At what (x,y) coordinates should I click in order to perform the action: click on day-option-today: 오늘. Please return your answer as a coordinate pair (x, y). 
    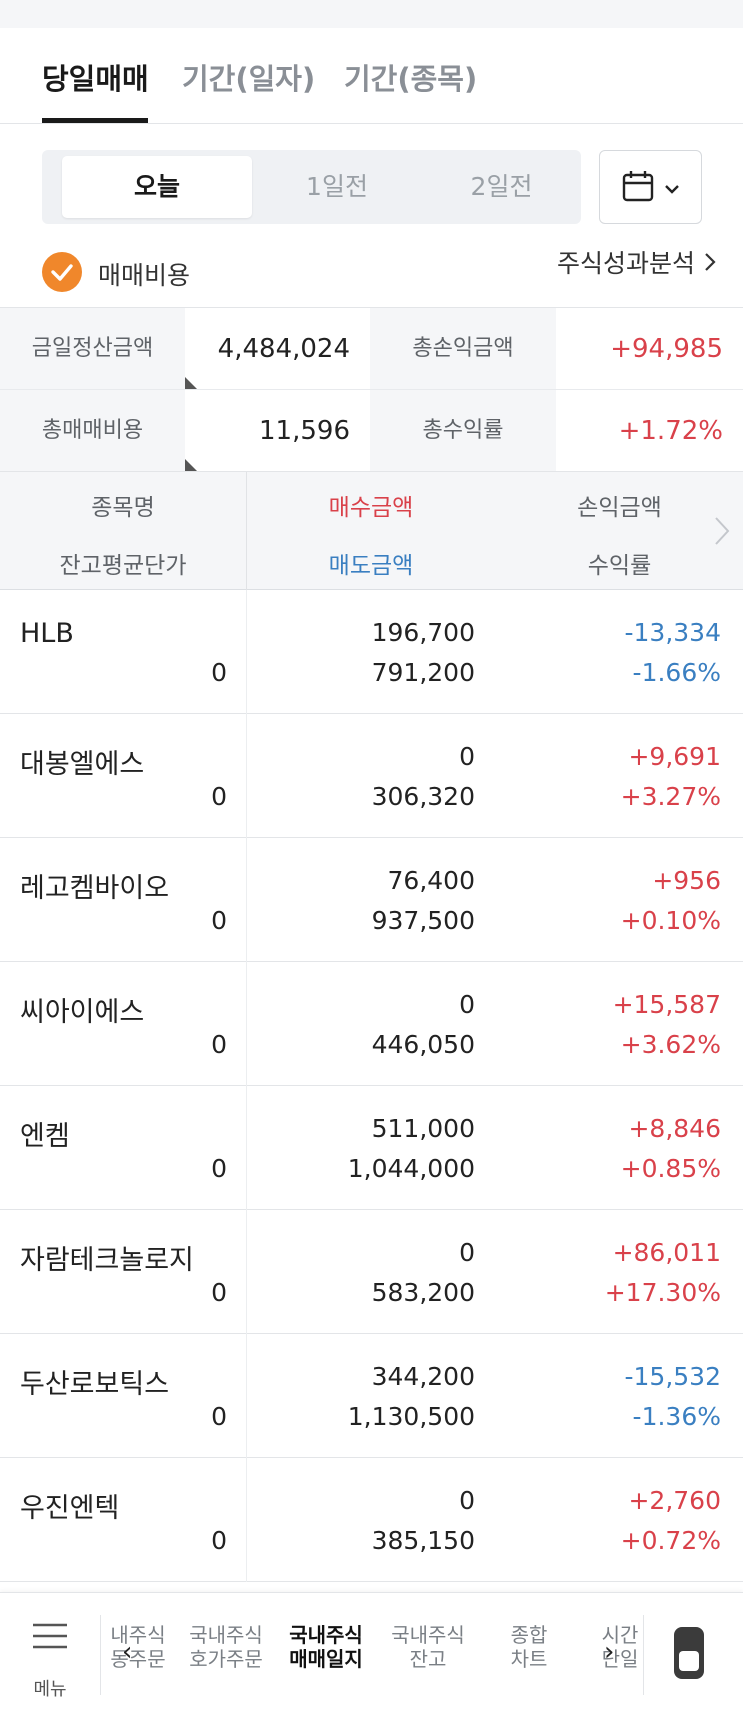
    Looking at the image, I should click on (157, 187).